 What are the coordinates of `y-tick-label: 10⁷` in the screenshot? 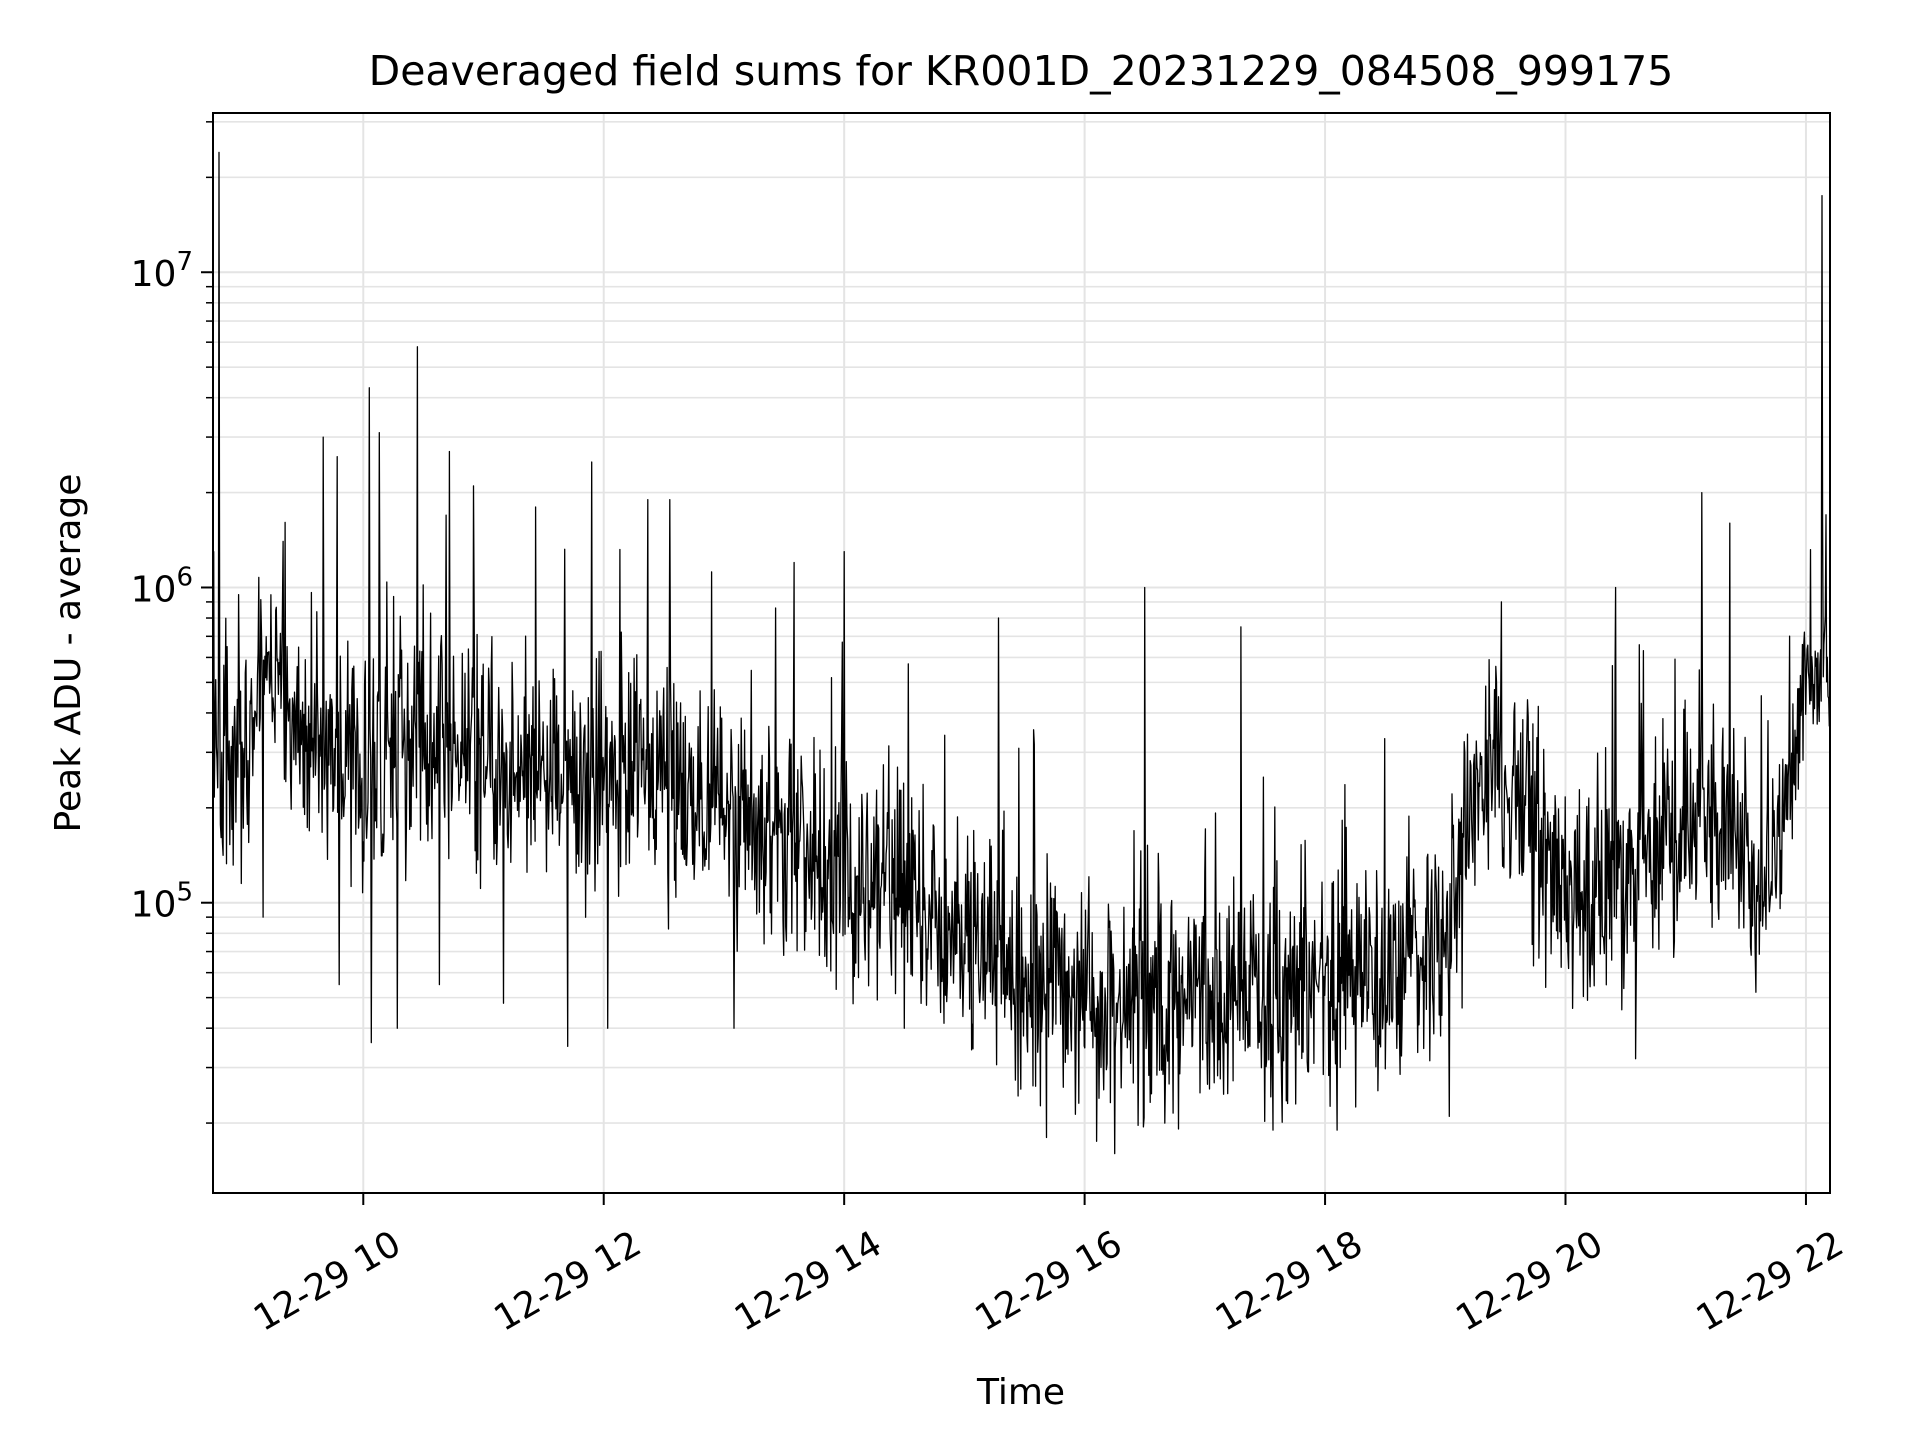 It's located at (162, 271).